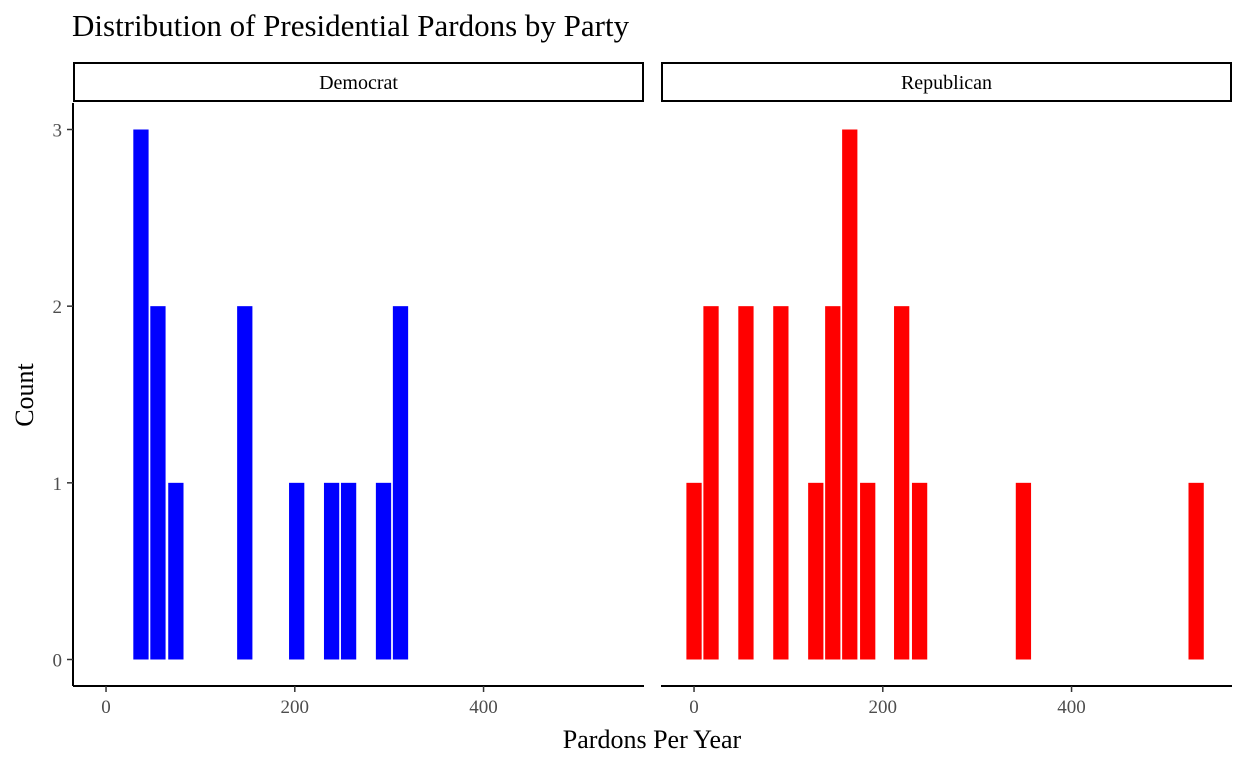  I want to click on facet-strip-label: Republican, so click(946, 83).